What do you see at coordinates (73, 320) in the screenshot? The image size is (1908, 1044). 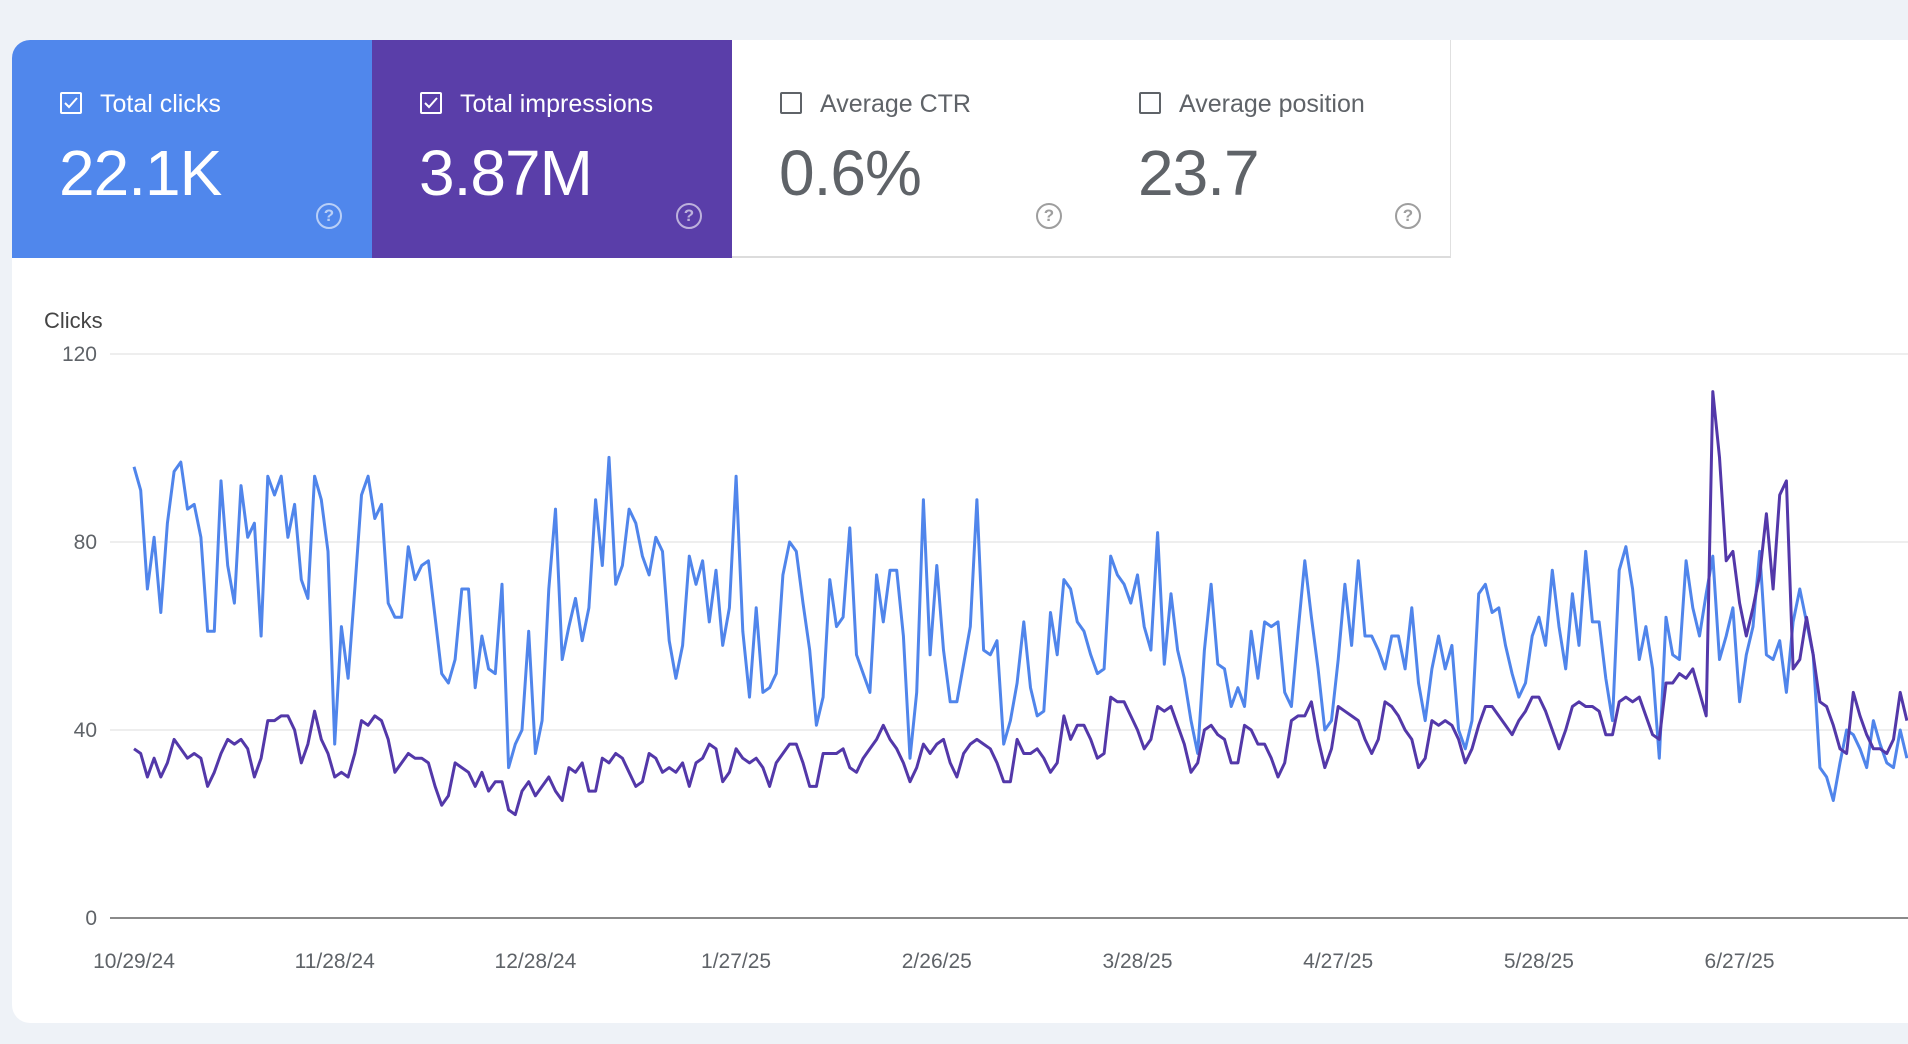 I see `y-axis-title: Clicks` at bounding box center [73, 320].